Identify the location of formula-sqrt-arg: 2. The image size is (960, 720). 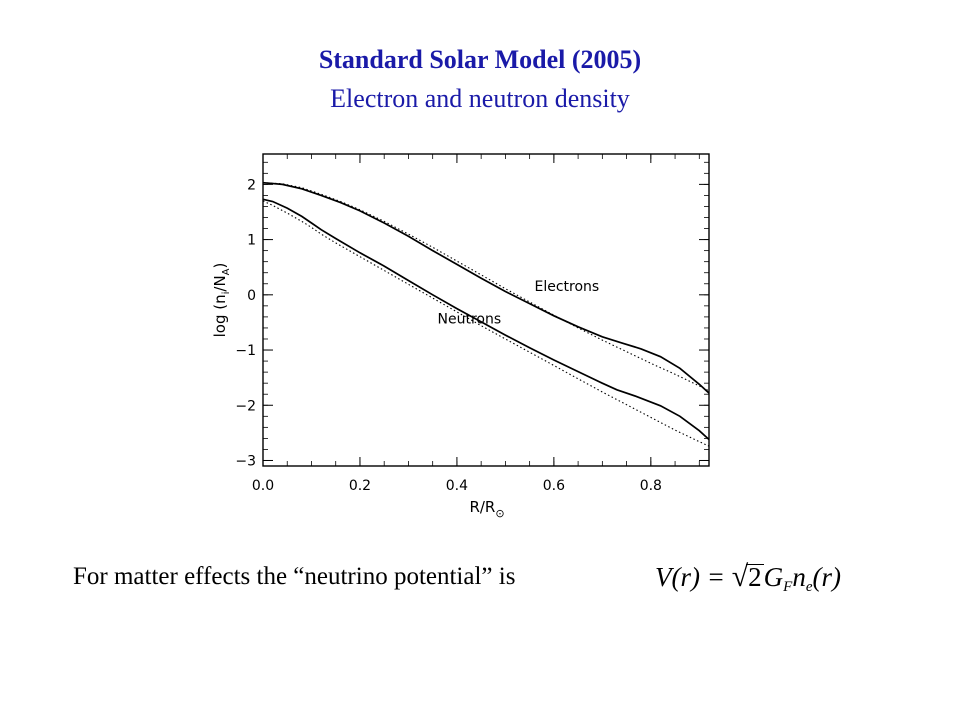
(755, 577).